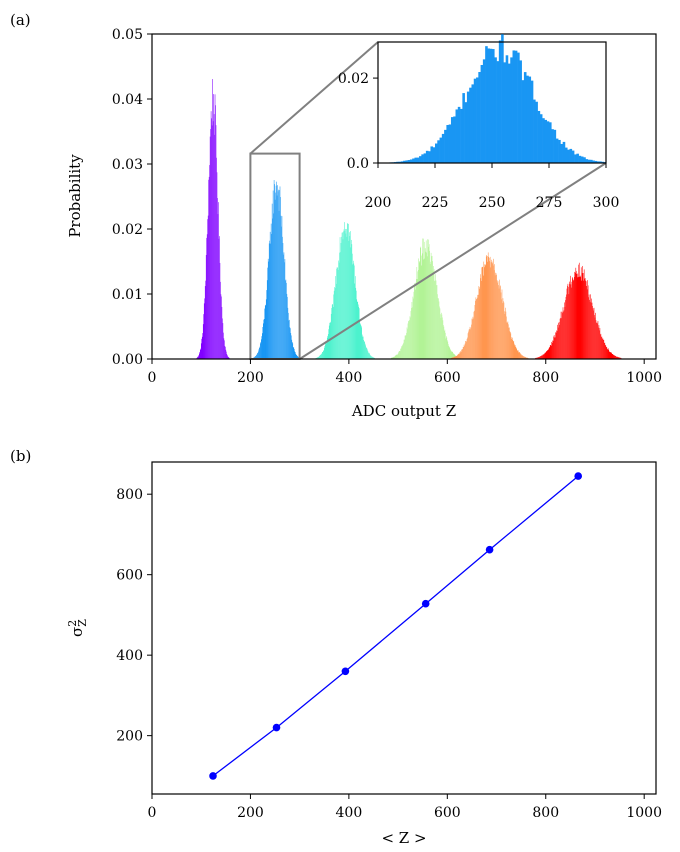 This screenshot has width=680, height=852. What do you see at coordinates (127, 35) in the screenshot?
I see `y-tick-label: 0.05` at bounding box center [127, 35].